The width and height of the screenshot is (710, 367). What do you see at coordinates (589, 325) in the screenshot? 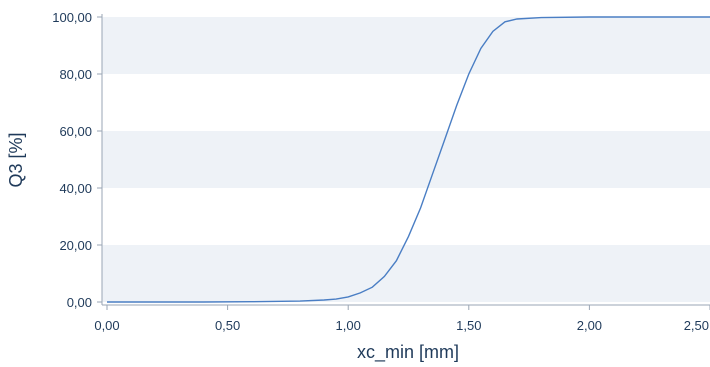
I see `x-tick-label: 2,00` at bounding box center [589, 325].